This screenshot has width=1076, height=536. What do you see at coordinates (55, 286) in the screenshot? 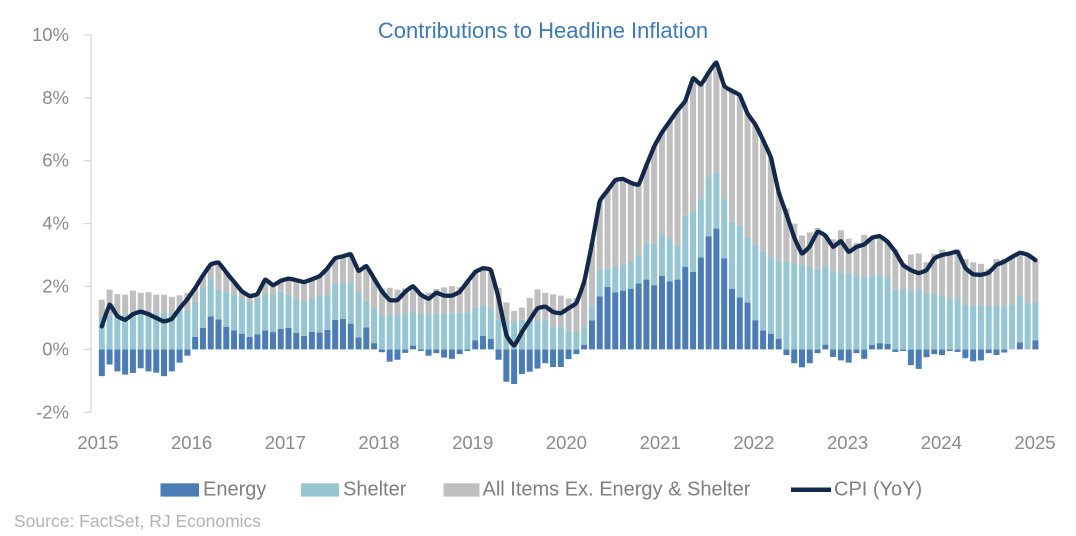
I see `svg-text: 2%` at bounding box center [55, 286].